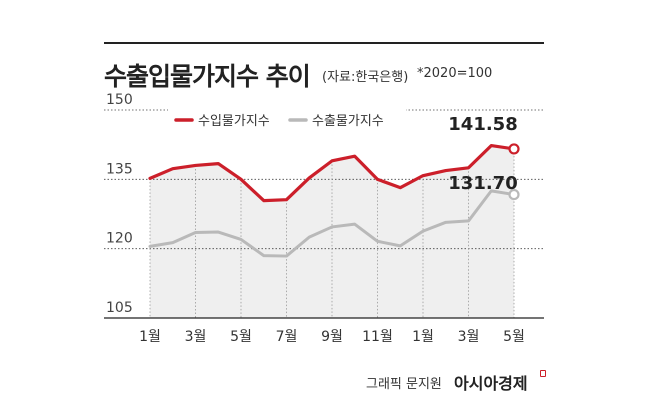 This screenshot has height=407, width=647. I want to click on x-tick-label: 9월, so click(332, 337).